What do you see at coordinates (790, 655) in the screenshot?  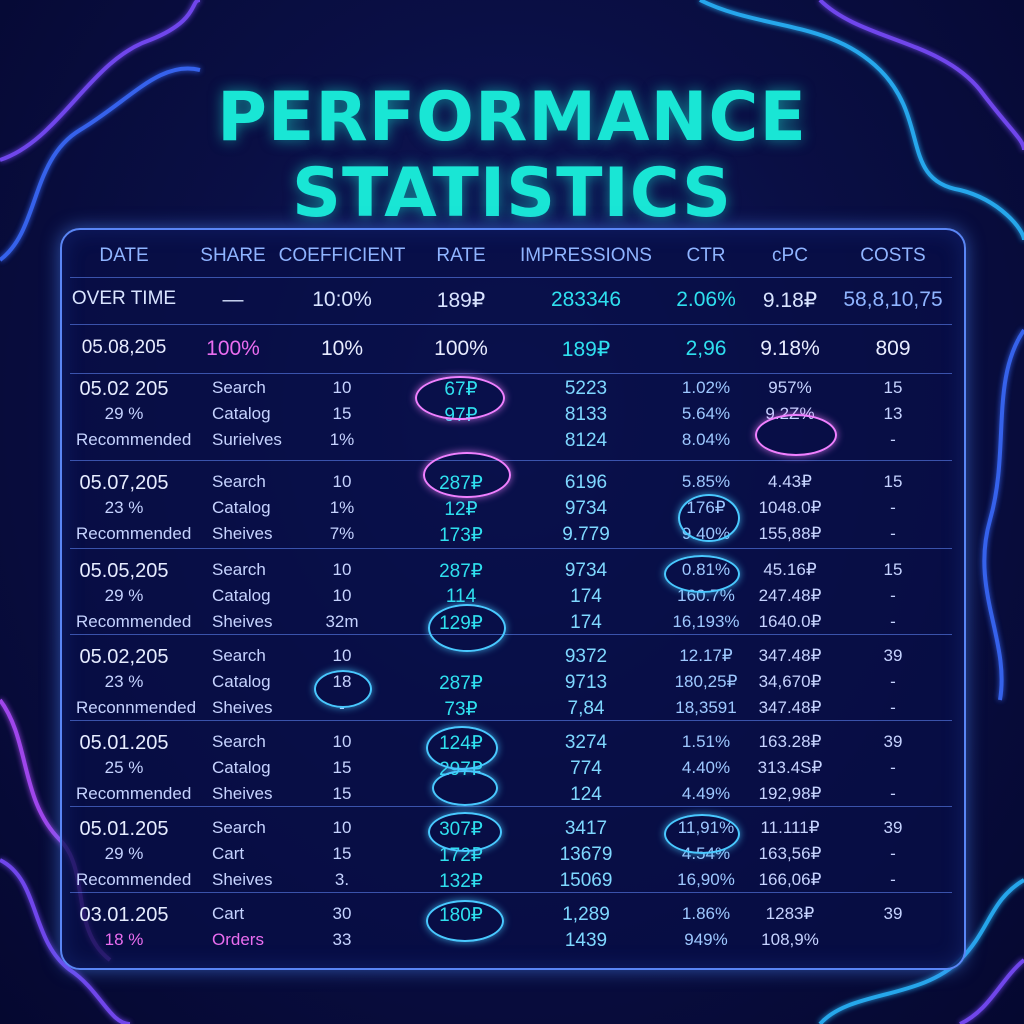 I see `group-cell-cpc: 347.48₽` at bounding box center [790, 655].